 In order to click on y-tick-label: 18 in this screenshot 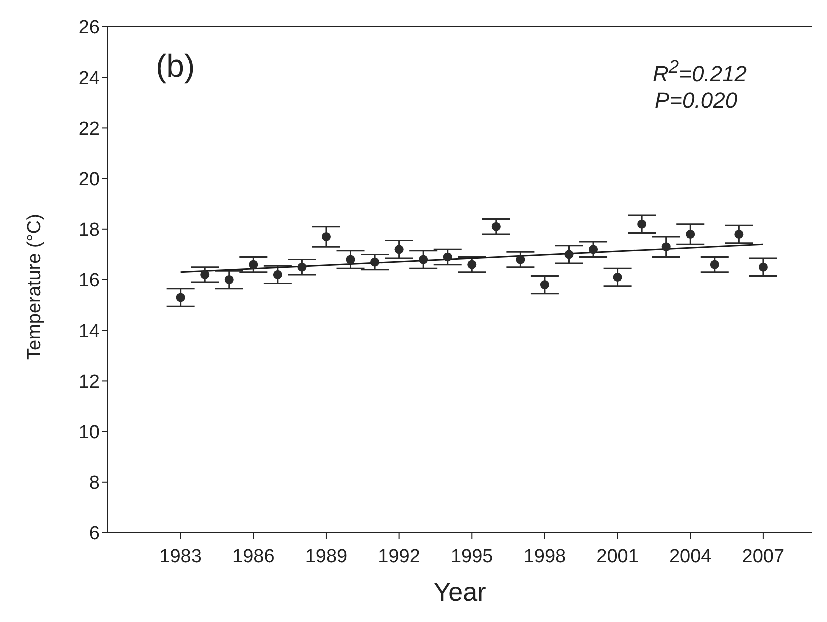, I will do `click(89, 231)`.